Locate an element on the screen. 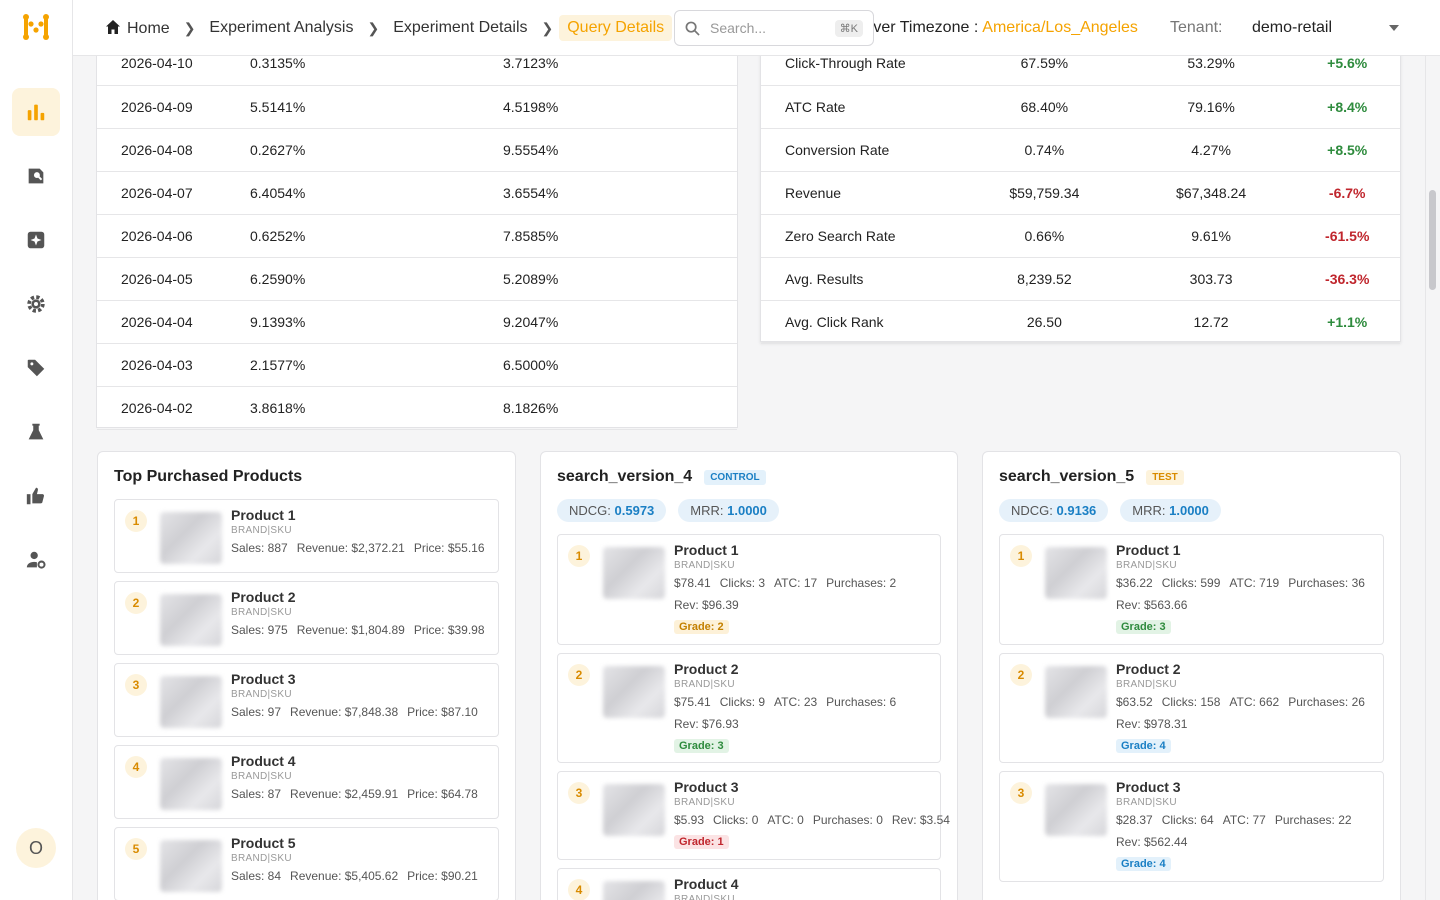 This screenshot has width=1440, height=900. tag-icon is located at coordinates (36, 368).